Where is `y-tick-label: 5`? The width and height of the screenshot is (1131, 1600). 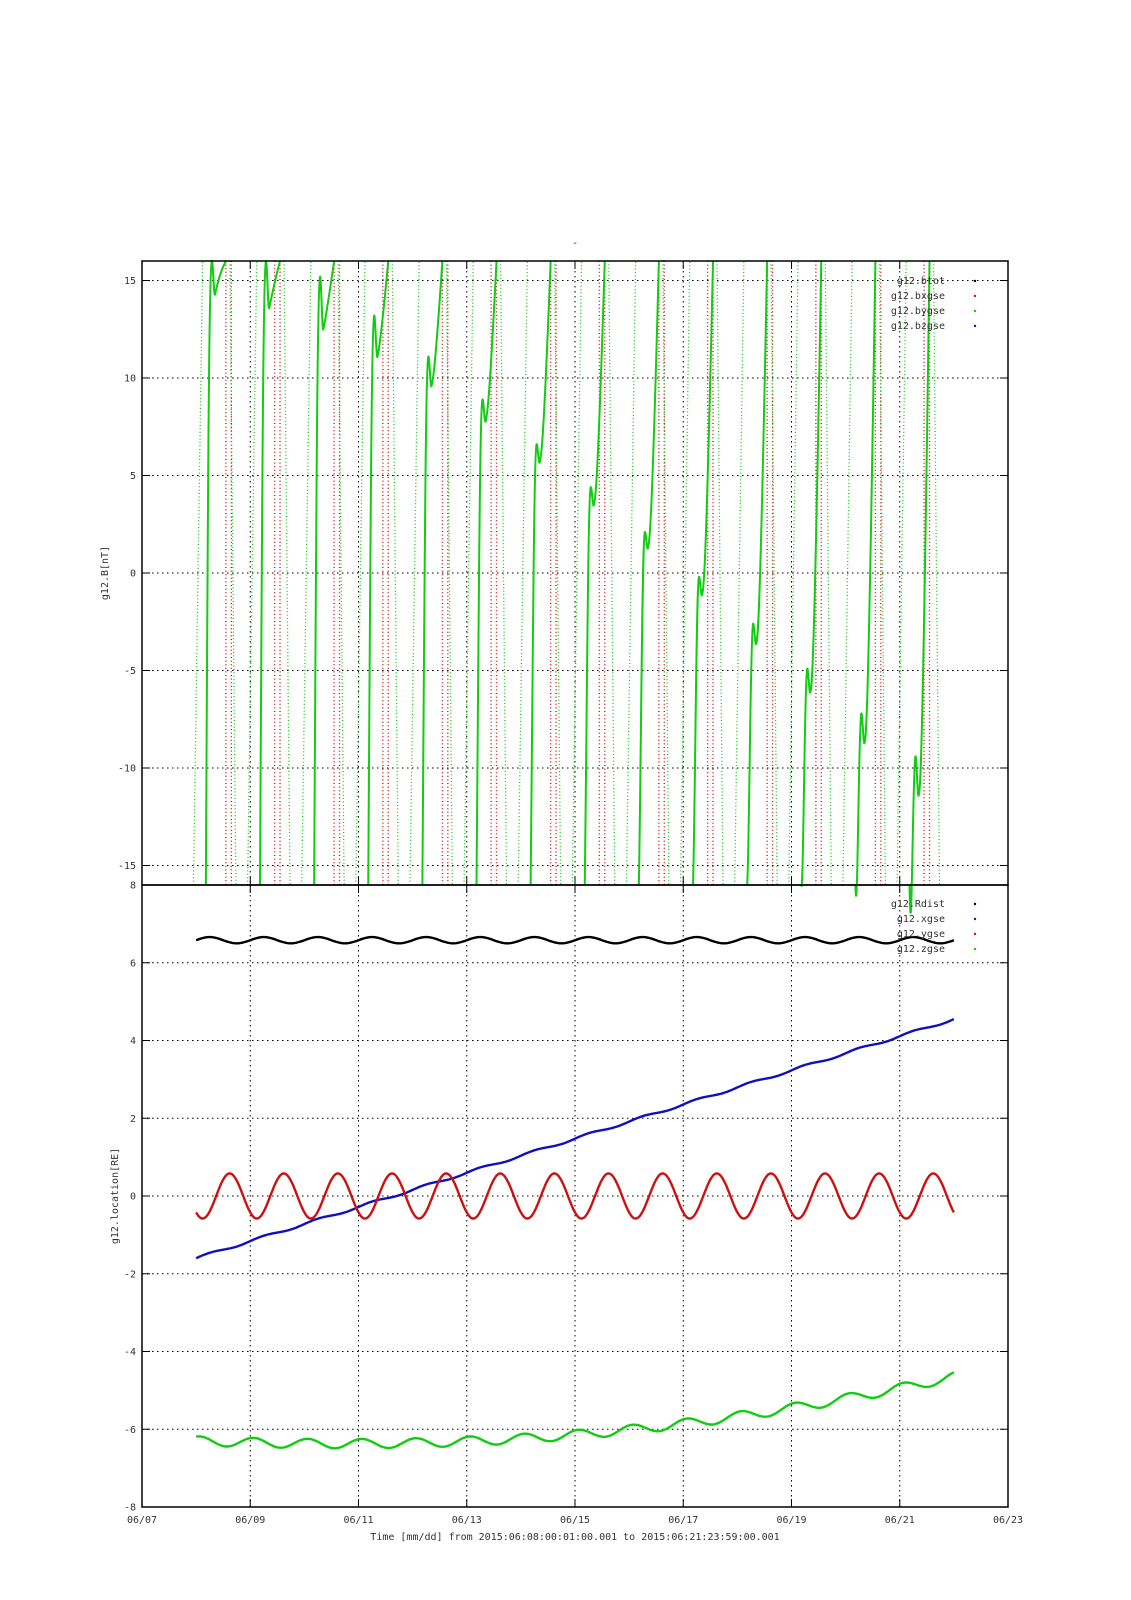
y-tick-label: 5 is located at coordinates (133, 476).